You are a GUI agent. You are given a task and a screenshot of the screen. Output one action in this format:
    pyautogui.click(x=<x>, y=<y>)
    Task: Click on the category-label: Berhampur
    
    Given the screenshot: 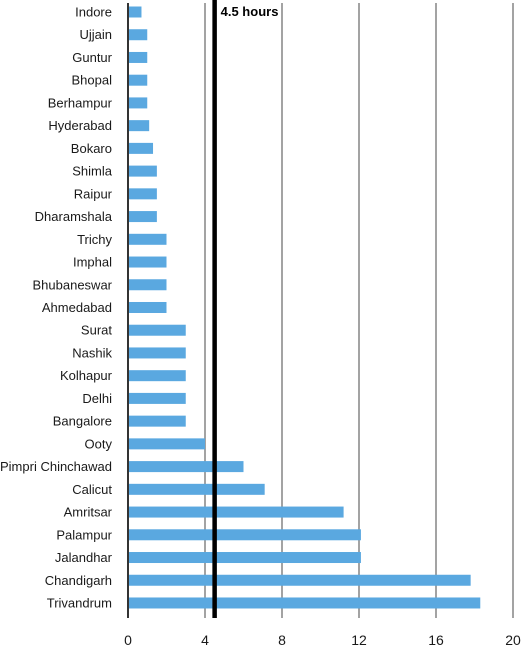 What is the action you would take?
    pyautogui.click(x=80, y=102)
    